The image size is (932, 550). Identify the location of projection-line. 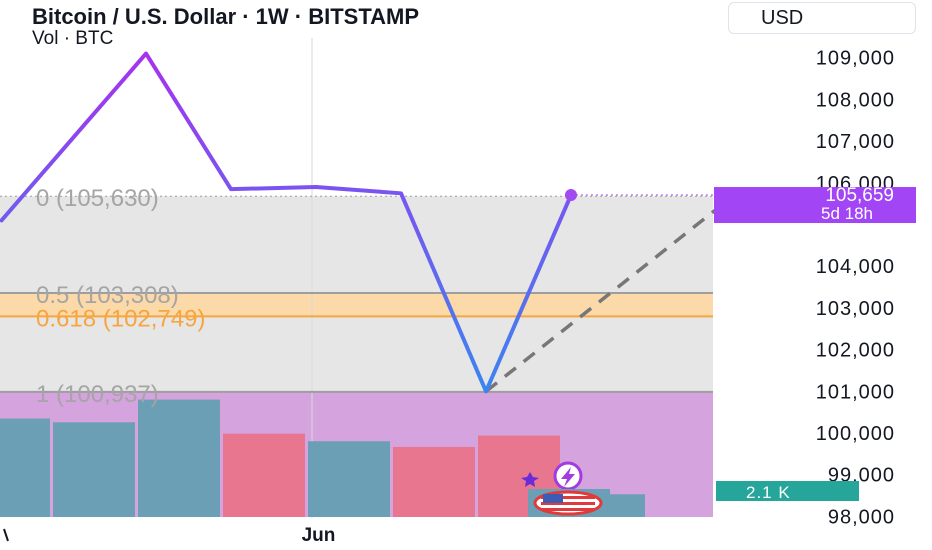
(600, 300).